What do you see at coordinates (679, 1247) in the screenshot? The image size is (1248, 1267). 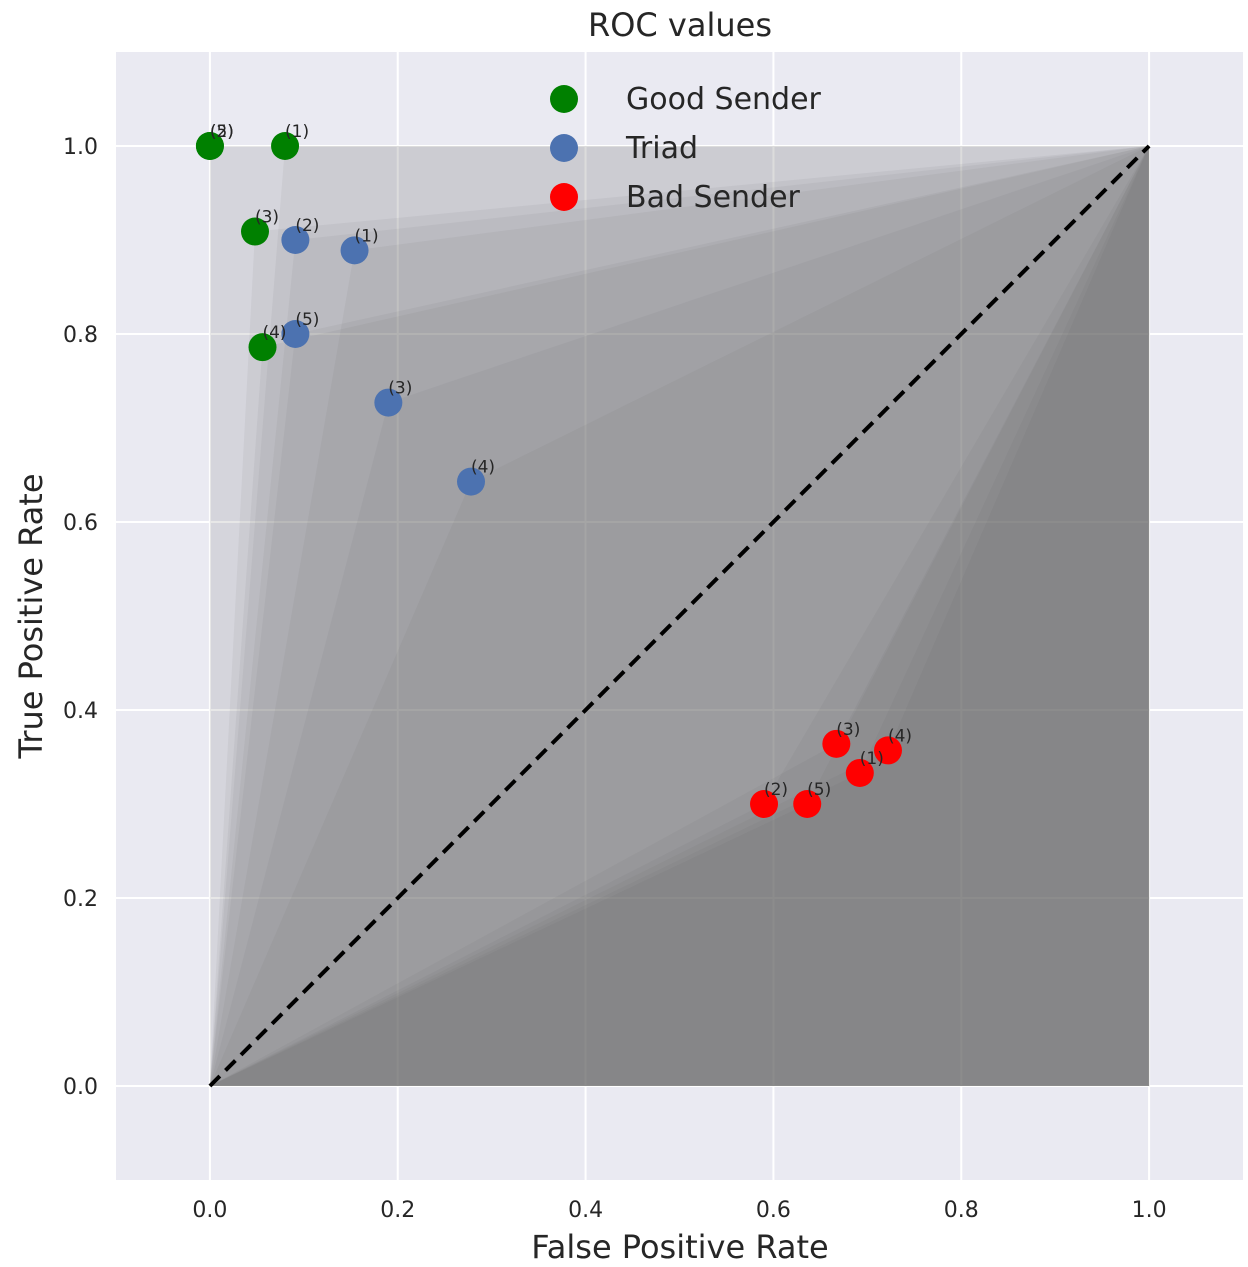 I see `x-axis-title: False Positive Rate` at bounding box center [679, 1247].